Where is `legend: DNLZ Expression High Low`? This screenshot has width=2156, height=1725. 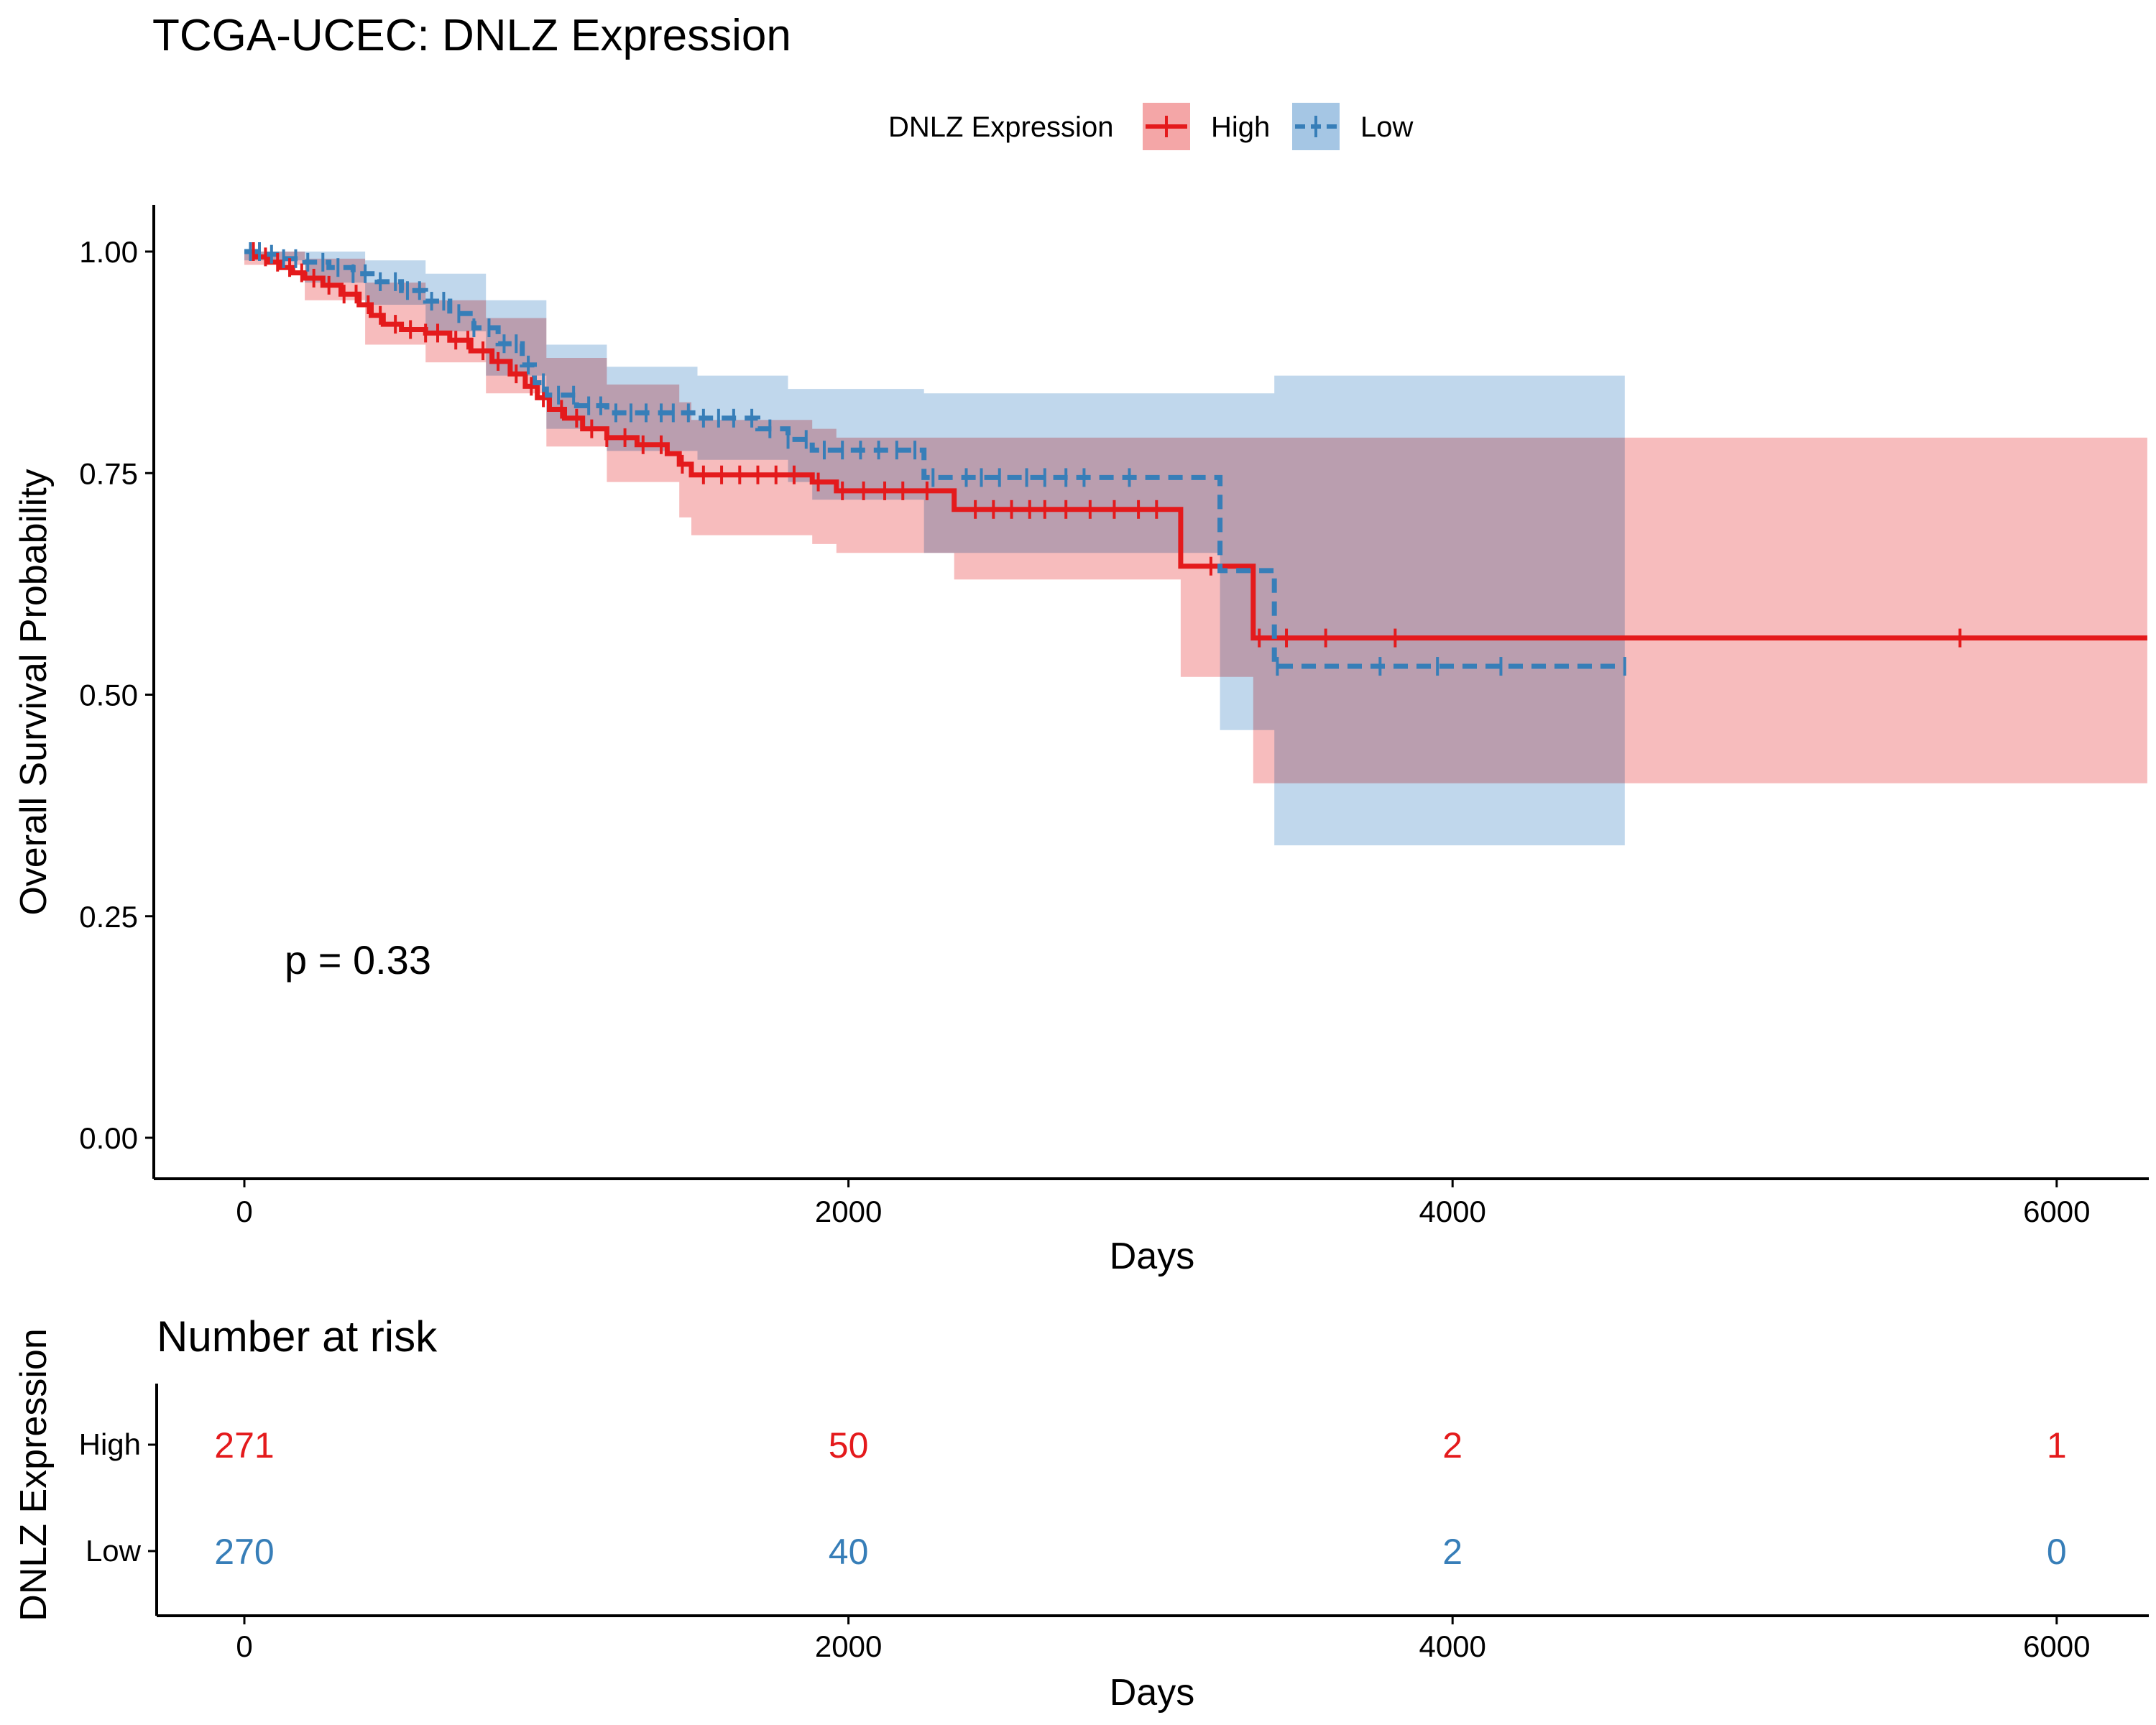 legend: DNLZ Expression High Low is located at coordinates (1150, 126).